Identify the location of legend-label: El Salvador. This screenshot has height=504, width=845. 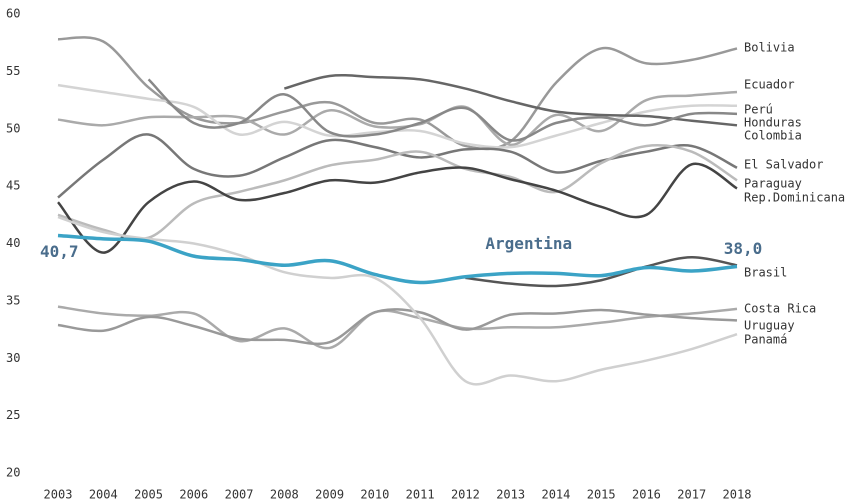
(783, 165).